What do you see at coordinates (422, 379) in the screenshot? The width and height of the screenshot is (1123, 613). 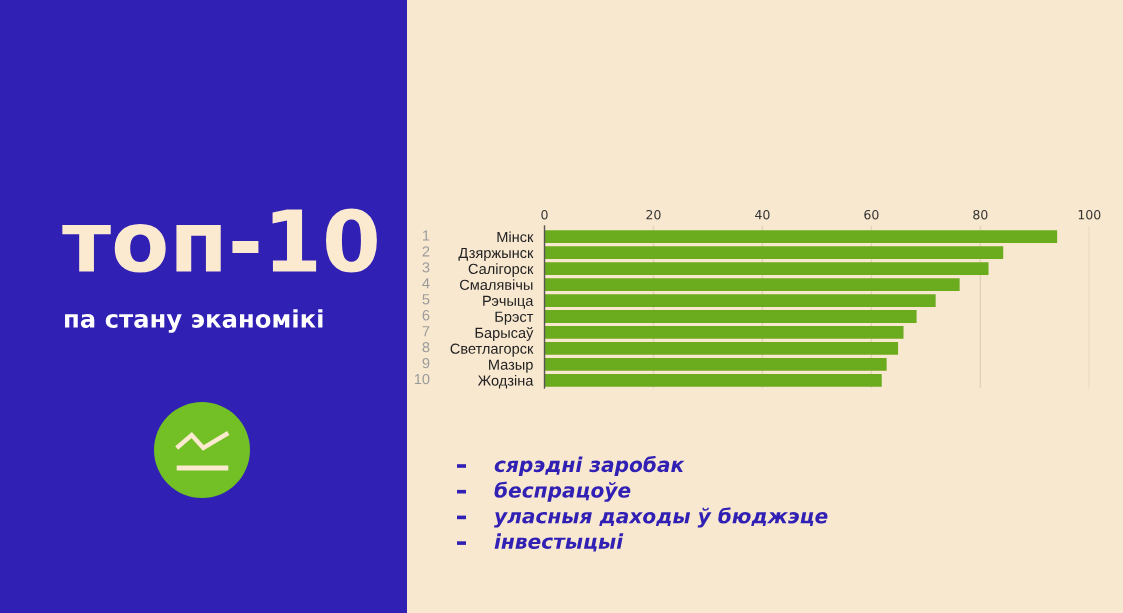 I see `text: 10` at bounding box center [422, 379].